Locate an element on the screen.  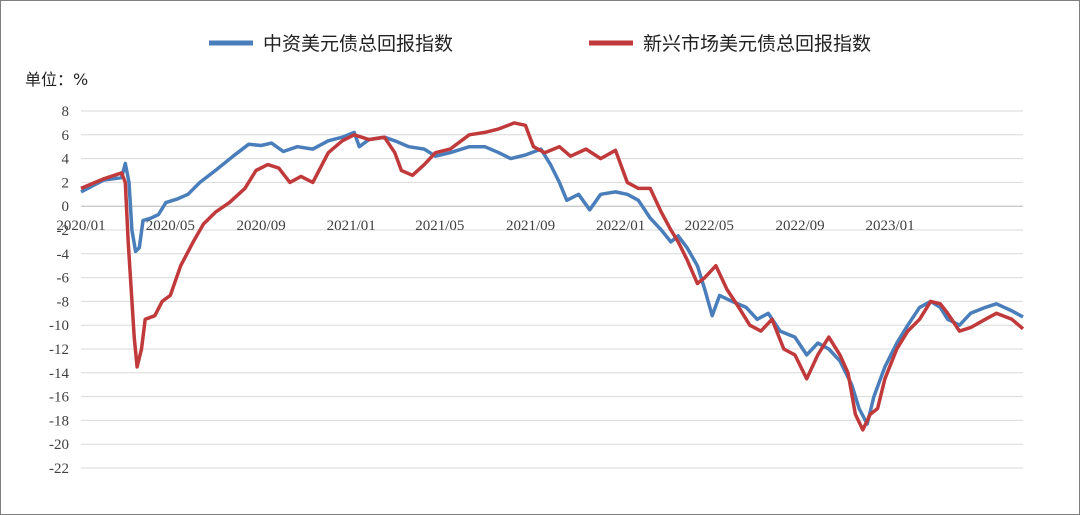
y-axis-tick-labels: 8 6 4 2 0 -2 -4 -6 -8 -10 -12 -14 -16 -18 -20 -22 is located at coordinates (59, 290).